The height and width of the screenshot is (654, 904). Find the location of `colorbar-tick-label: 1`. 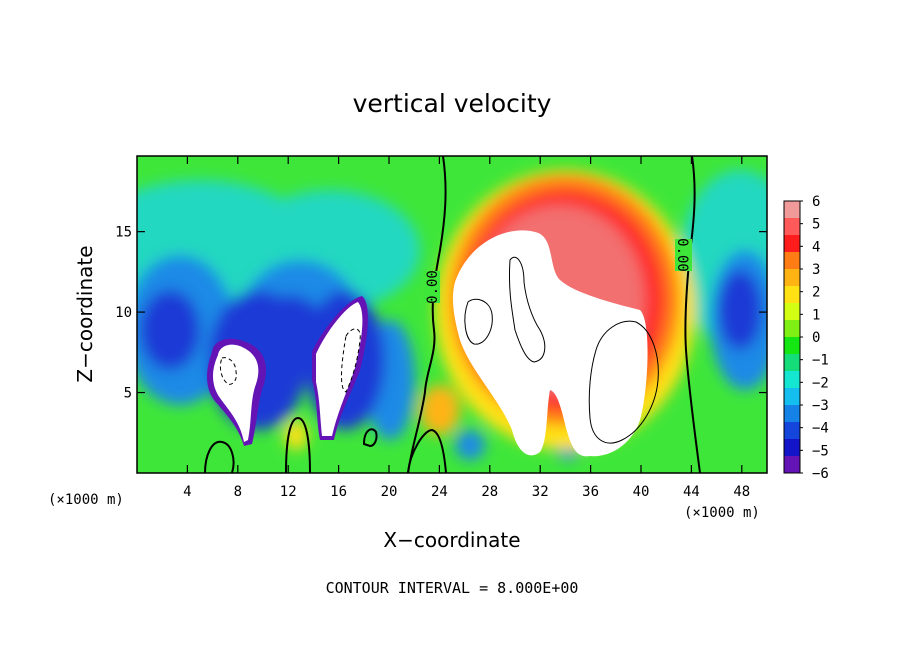

colorbar-tick-label: 1 is located at coordinates (816, 315).